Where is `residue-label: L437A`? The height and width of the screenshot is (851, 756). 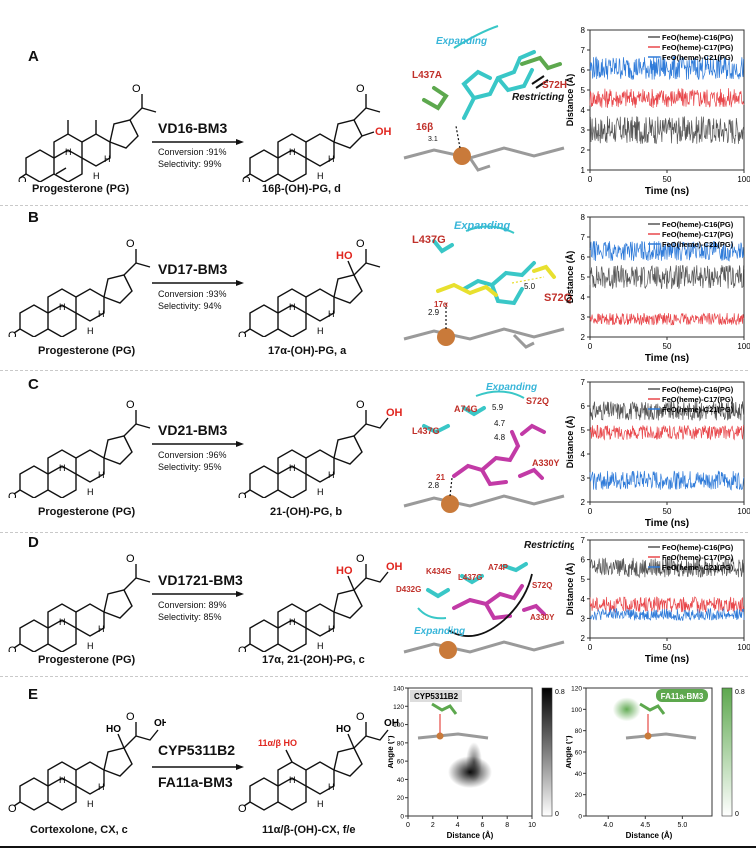
residue-label: L437A is located at coordinates (427, 75).